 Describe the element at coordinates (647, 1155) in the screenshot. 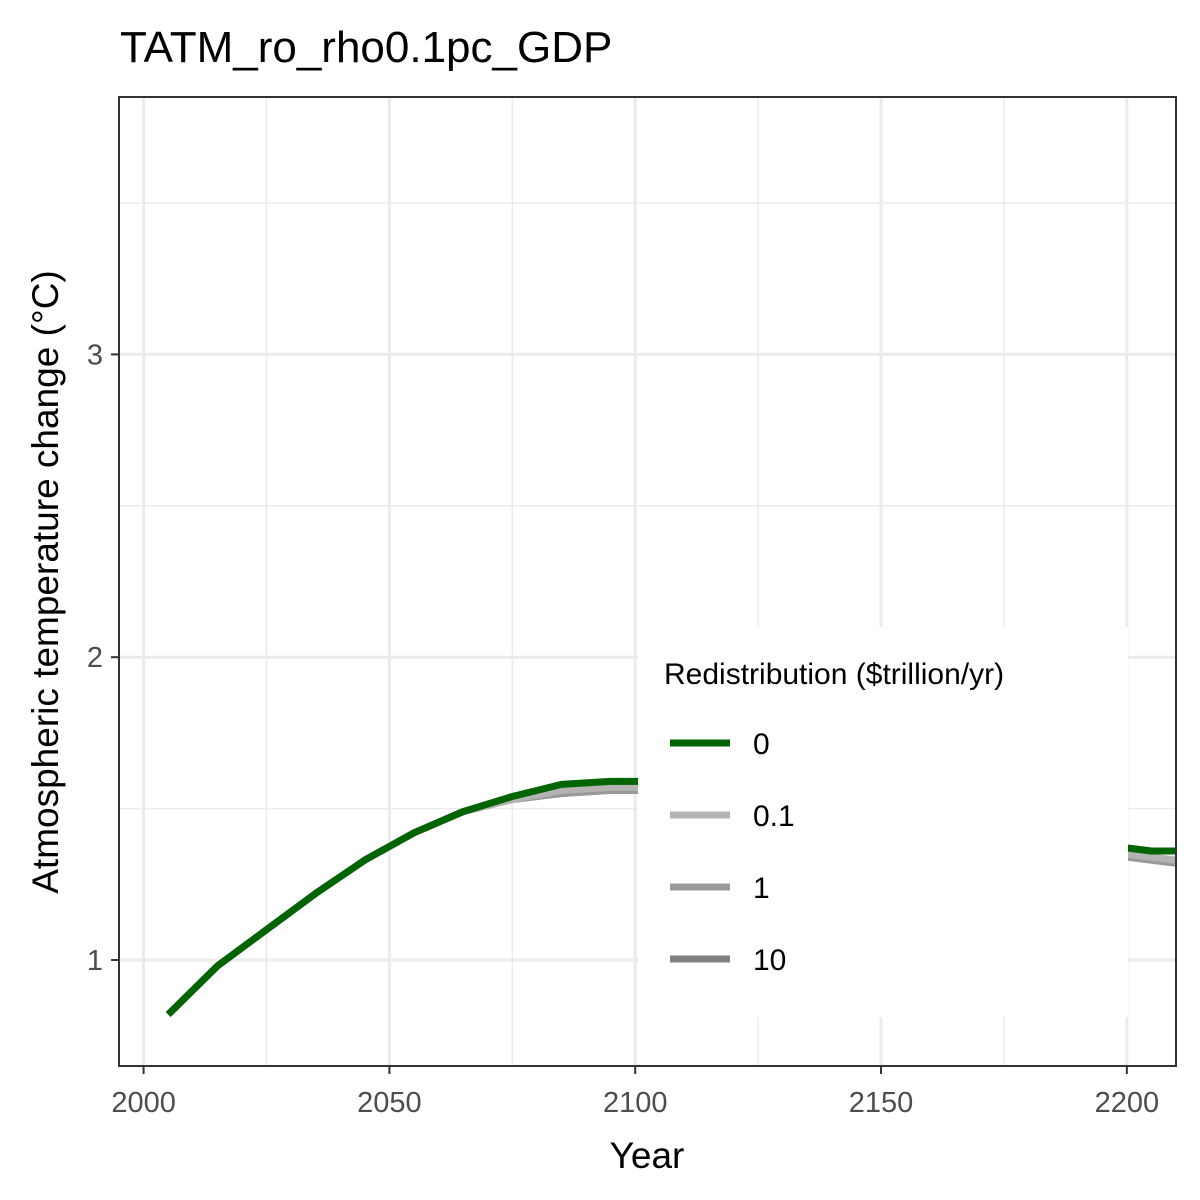

I see `x-axis-title: Year` at that location.